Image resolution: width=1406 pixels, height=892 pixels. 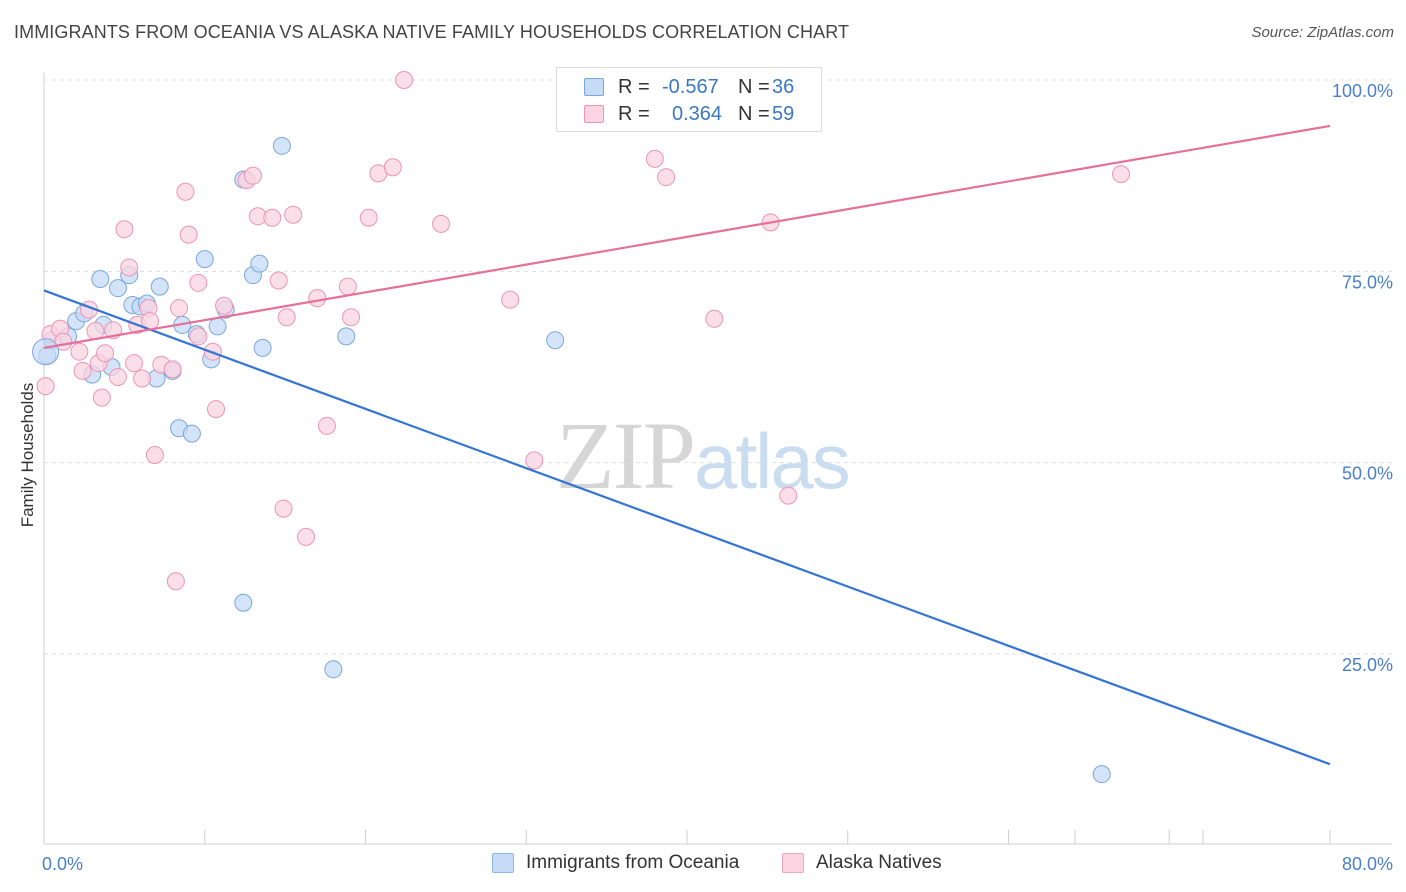 I want to click on series-legend-oceania: Immigrants from Oceania, so click(x=615, y=863).